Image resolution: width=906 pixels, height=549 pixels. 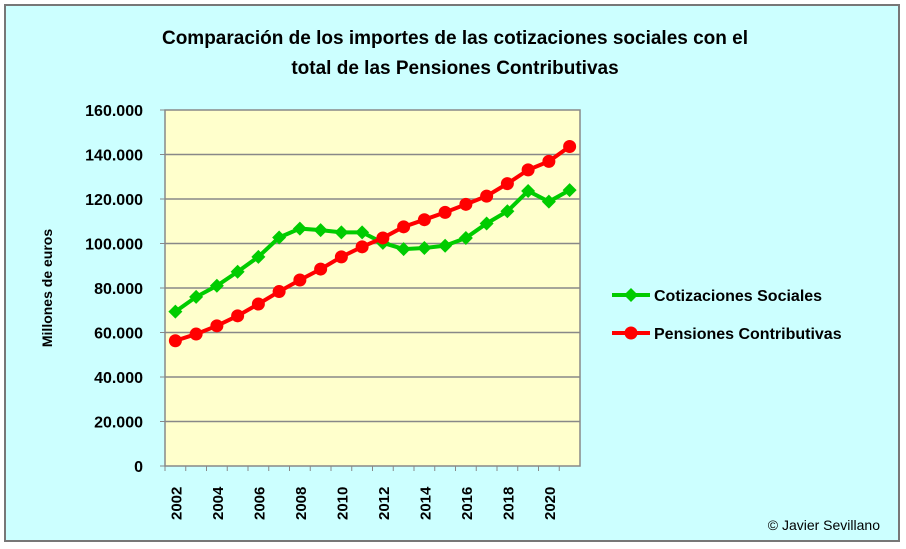 What do you see at coordinates (114, 156) in the screenshot?
I see `y-tick-label: 140.000` at bounding box center [114, 156].